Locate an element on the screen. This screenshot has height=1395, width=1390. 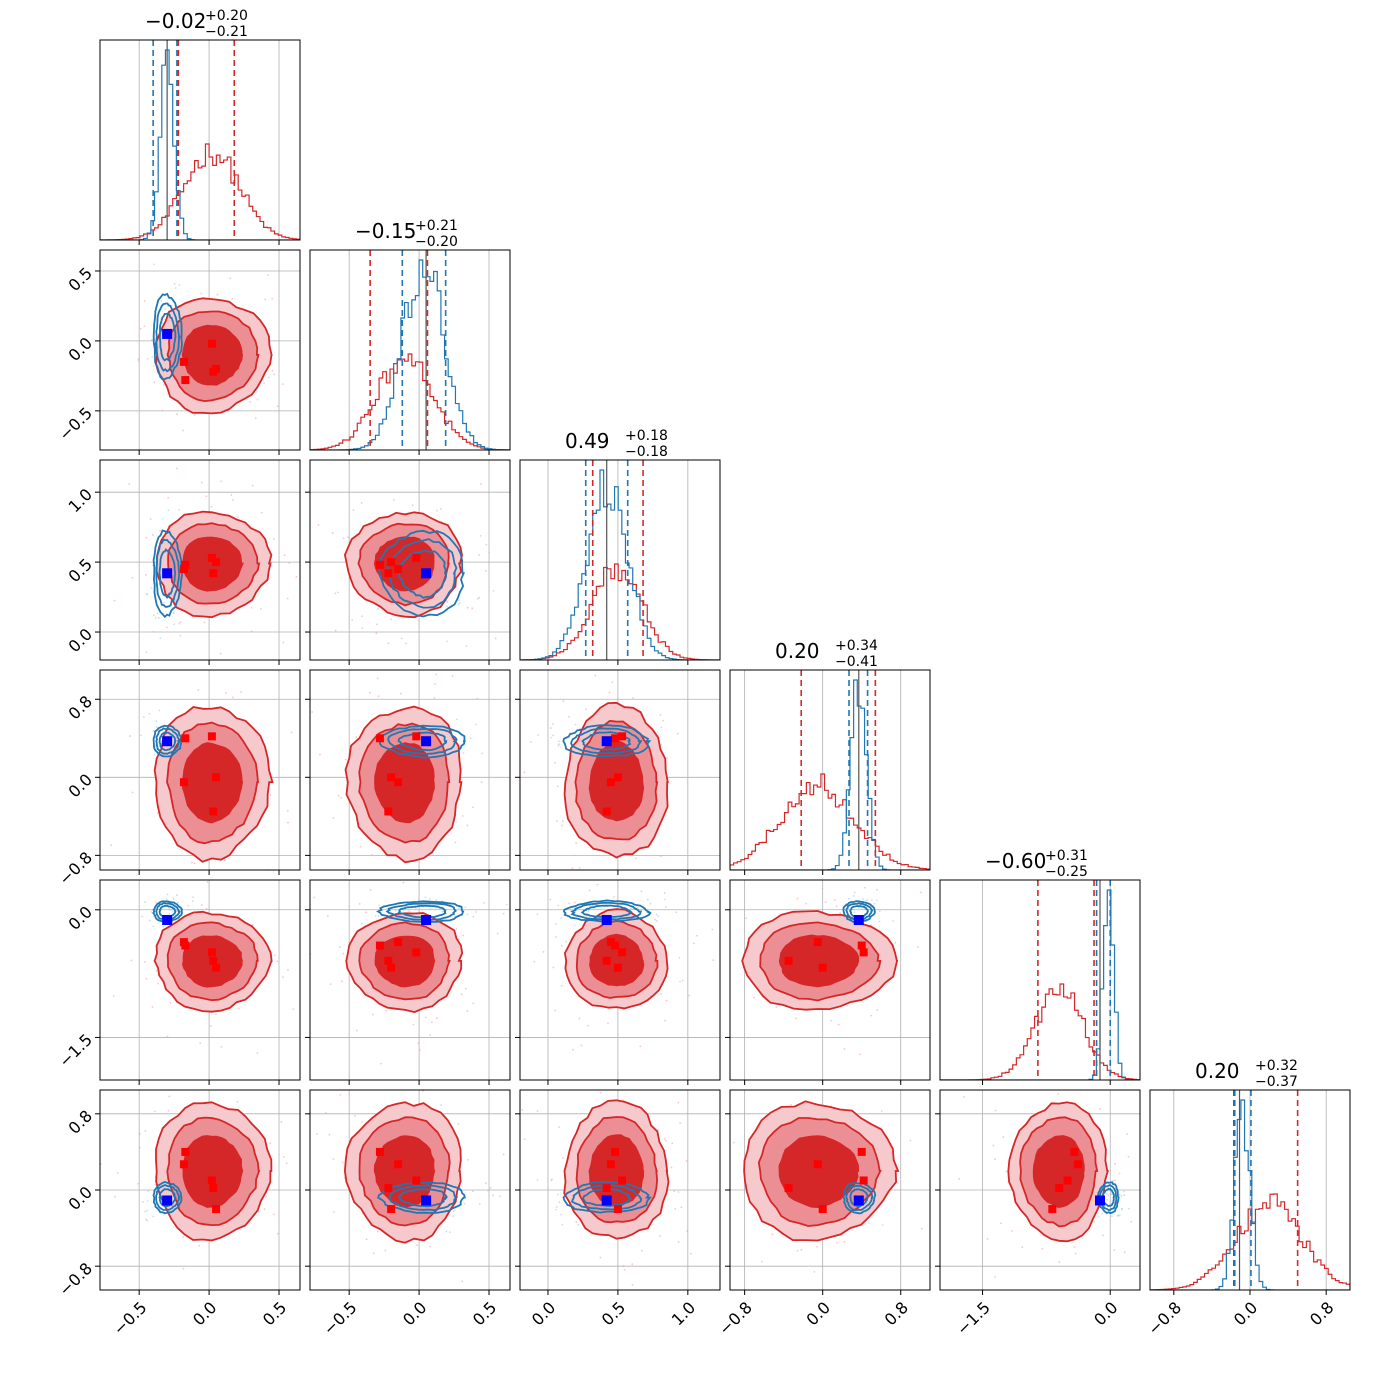
histogram-series-a is located at coordinates (200, 191).